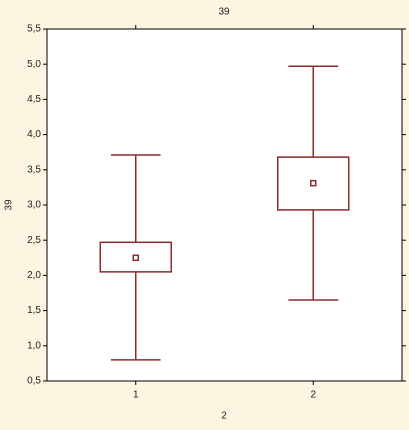 This screenshot has width=409, height=430. What do you see at coordinates (34, 64) in the screenshot?
I see `y-tick-label: 5,0` at bounding box center [34, 64].